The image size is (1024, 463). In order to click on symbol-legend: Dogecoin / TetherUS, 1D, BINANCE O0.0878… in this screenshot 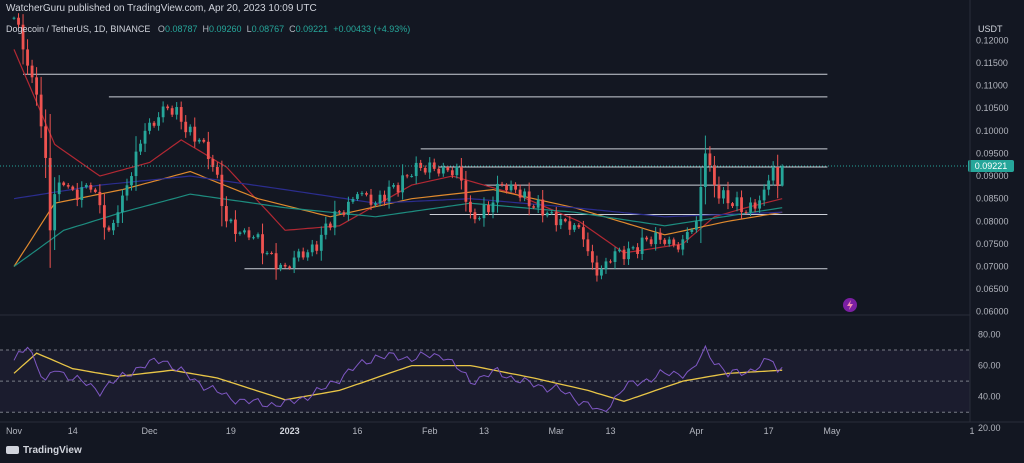, I will do `click(208, 29)`.